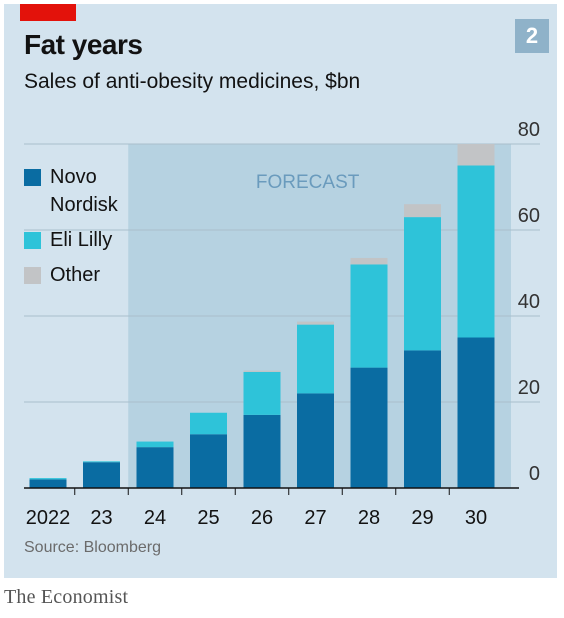 This screenshot has height=618, width=564. Describe the element at coordinates (422, 518) in the screenshot. I see `x-tick-label: 29` at that location.